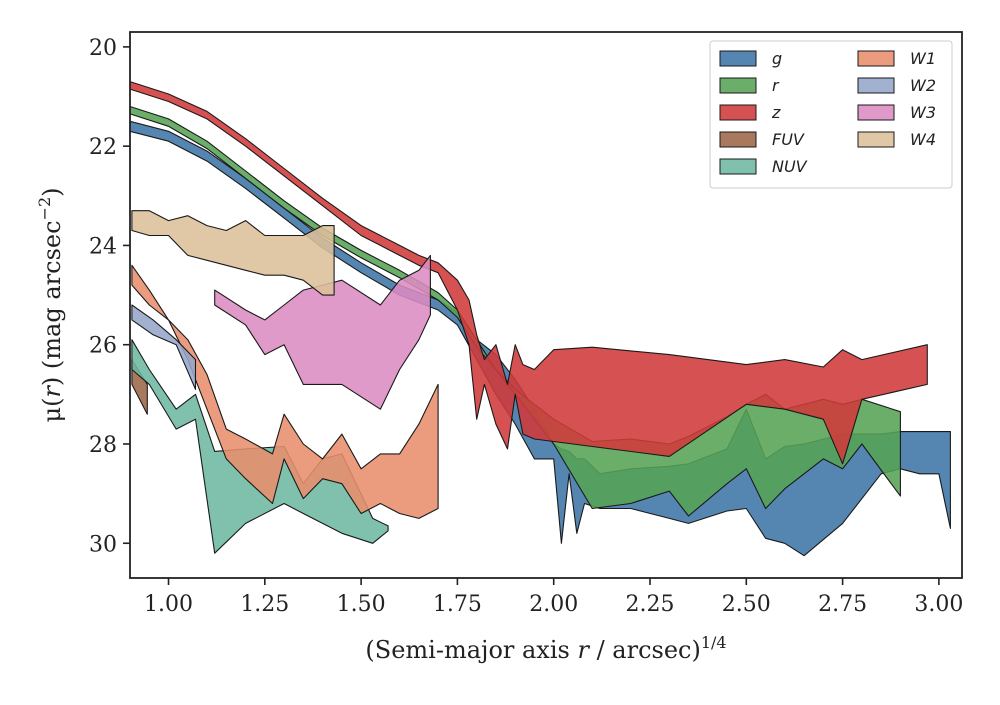  Describe the element at coordinates (103, 147) in the screenshot. I see `y-tick-label: 22` at that location.